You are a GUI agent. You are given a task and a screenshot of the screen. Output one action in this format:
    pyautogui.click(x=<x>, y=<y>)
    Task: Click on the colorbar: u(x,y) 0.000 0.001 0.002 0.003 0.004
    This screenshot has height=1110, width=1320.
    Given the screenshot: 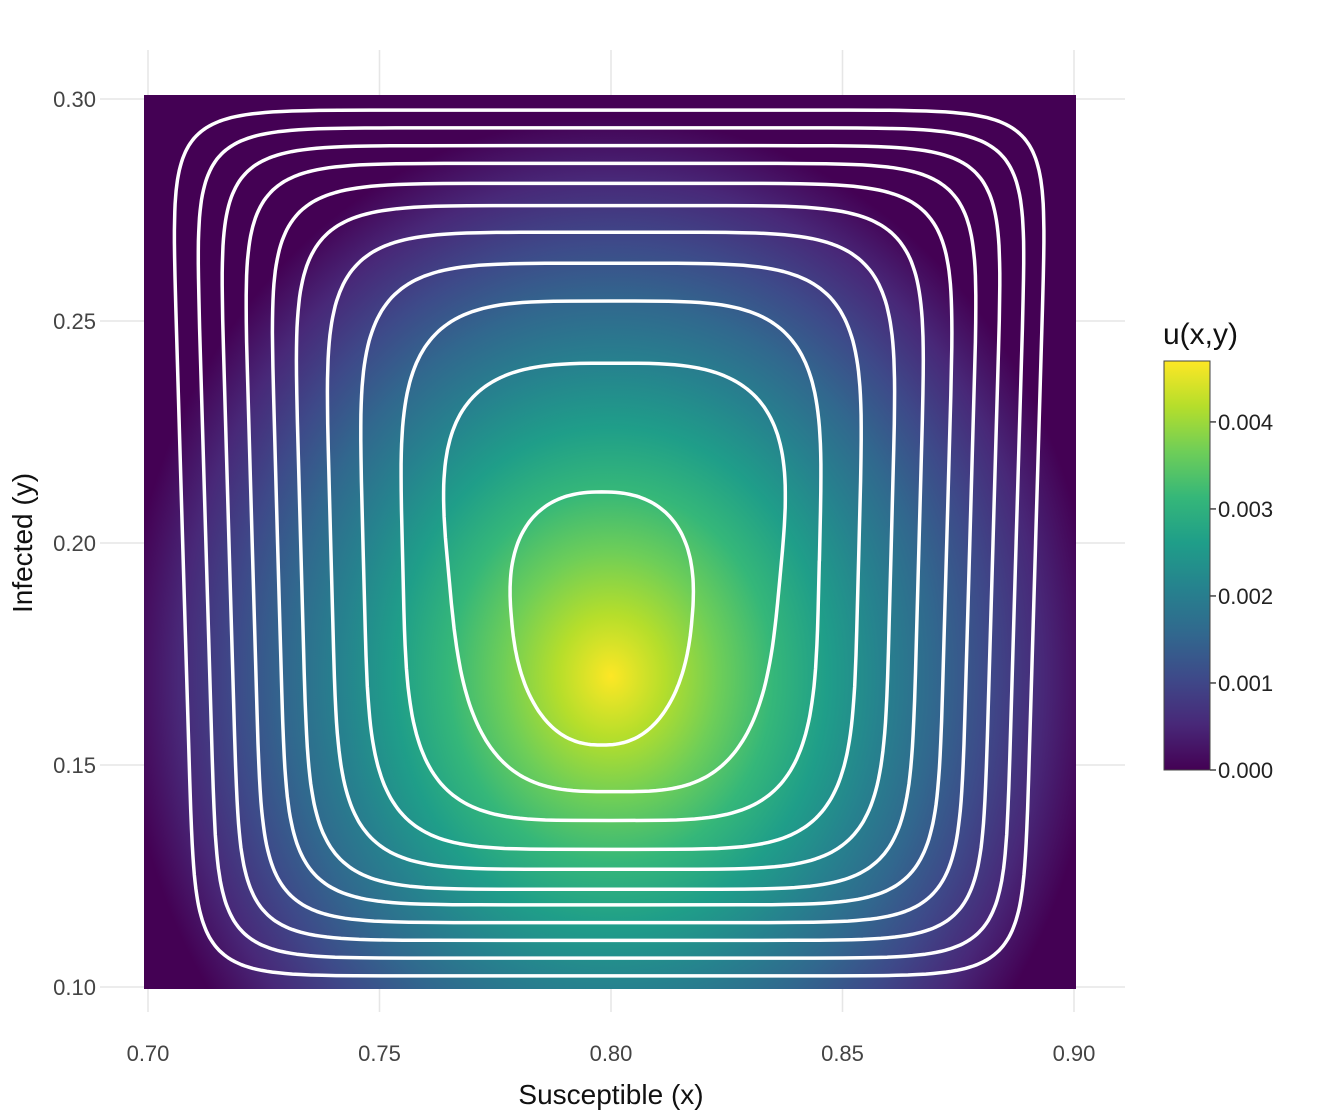 What is the action you would take?
    pyautogui.click(x=1218, y=550)
    